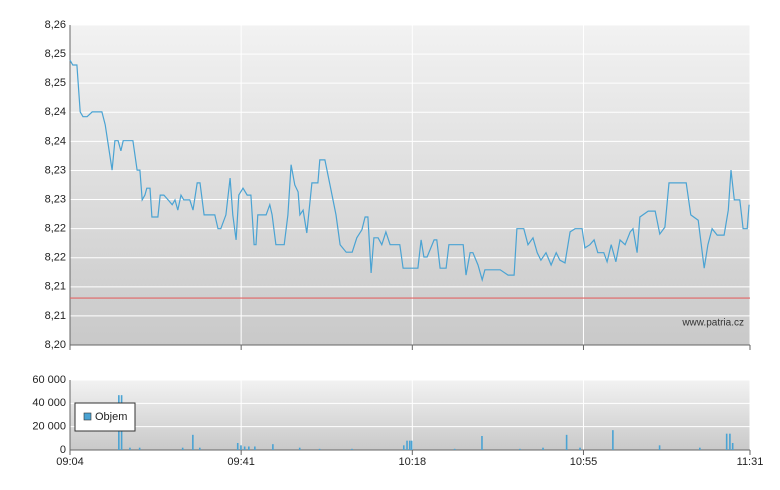 This screenshot has width=780, height=490. I want to click on y-tick-label: 60 000, so click(49, 380).